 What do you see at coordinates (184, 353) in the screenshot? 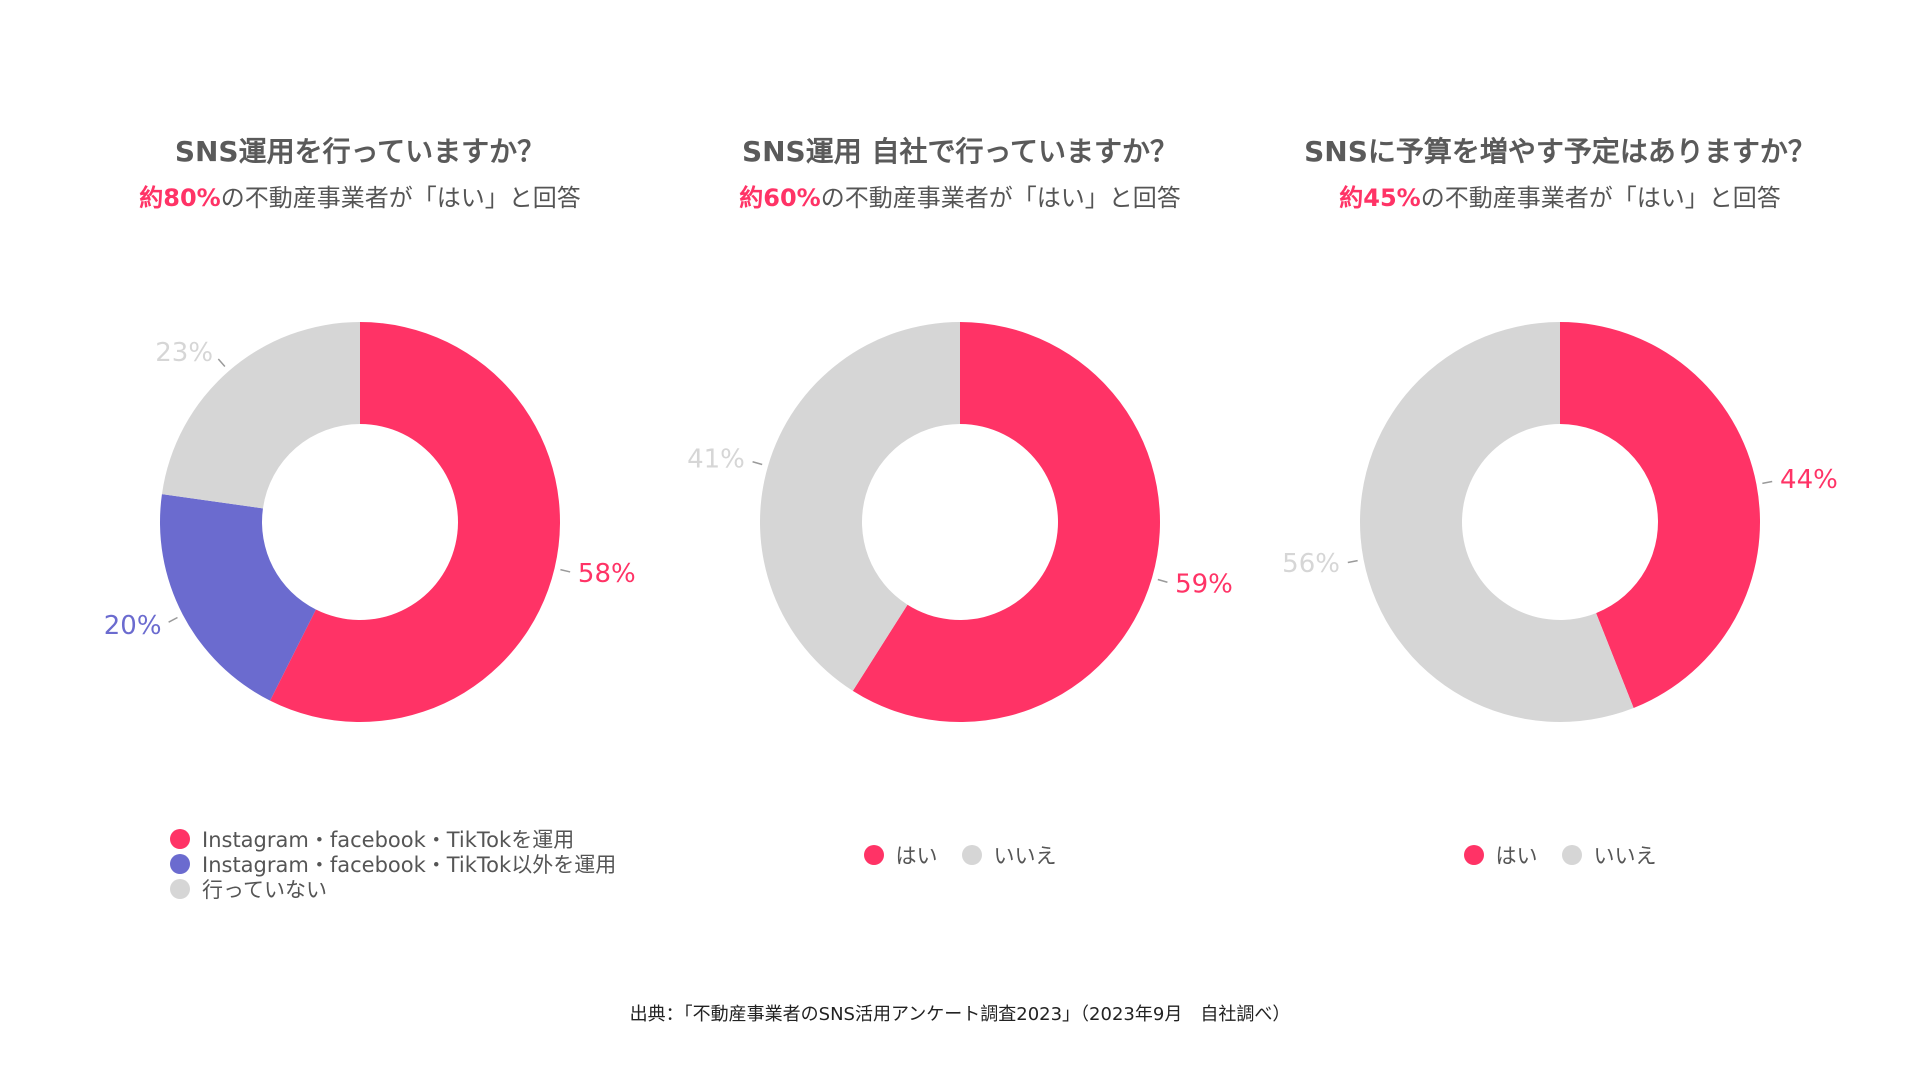
I see `slice-value-label: 23%` at bounding box center [184, 353].